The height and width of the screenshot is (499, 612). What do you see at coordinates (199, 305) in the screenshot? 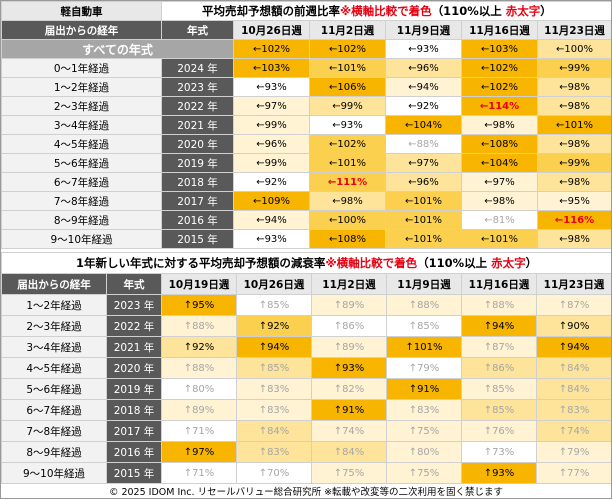
I see `value-cell: ↑95%` at bounding box center [199, 305].